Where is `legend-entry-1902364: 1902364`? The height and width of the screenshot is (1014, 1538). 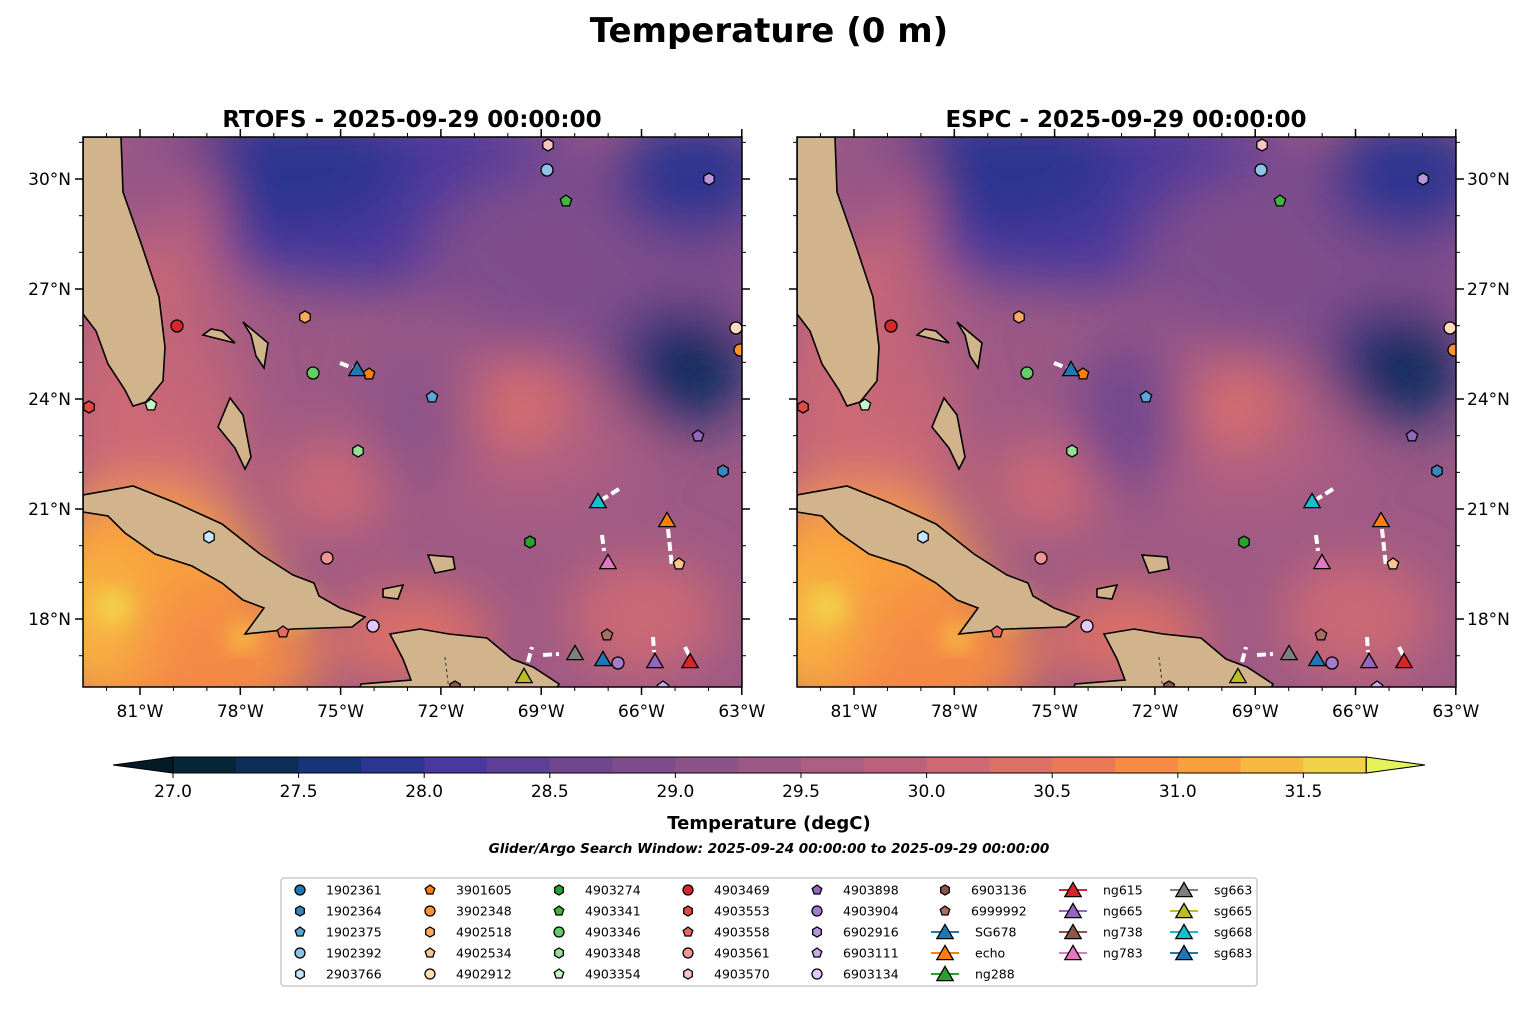 legend-entry-1902364: 1902364 is located at coordinates (338, 911).